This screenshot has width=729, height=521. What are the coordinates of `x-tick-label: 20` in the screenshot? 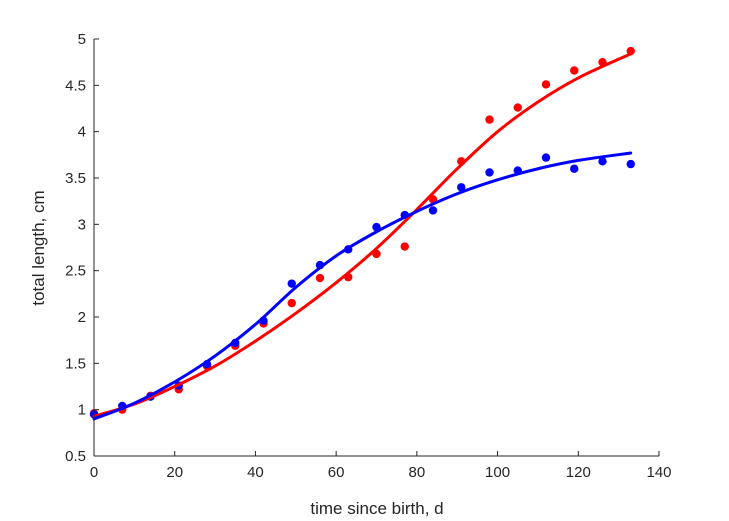 It's located at (174, 472).